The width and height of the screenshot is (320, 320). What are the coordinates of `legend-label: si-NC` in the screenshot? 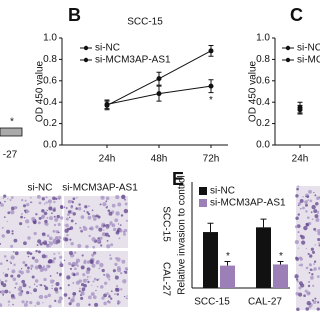 It's located at (222, 191).